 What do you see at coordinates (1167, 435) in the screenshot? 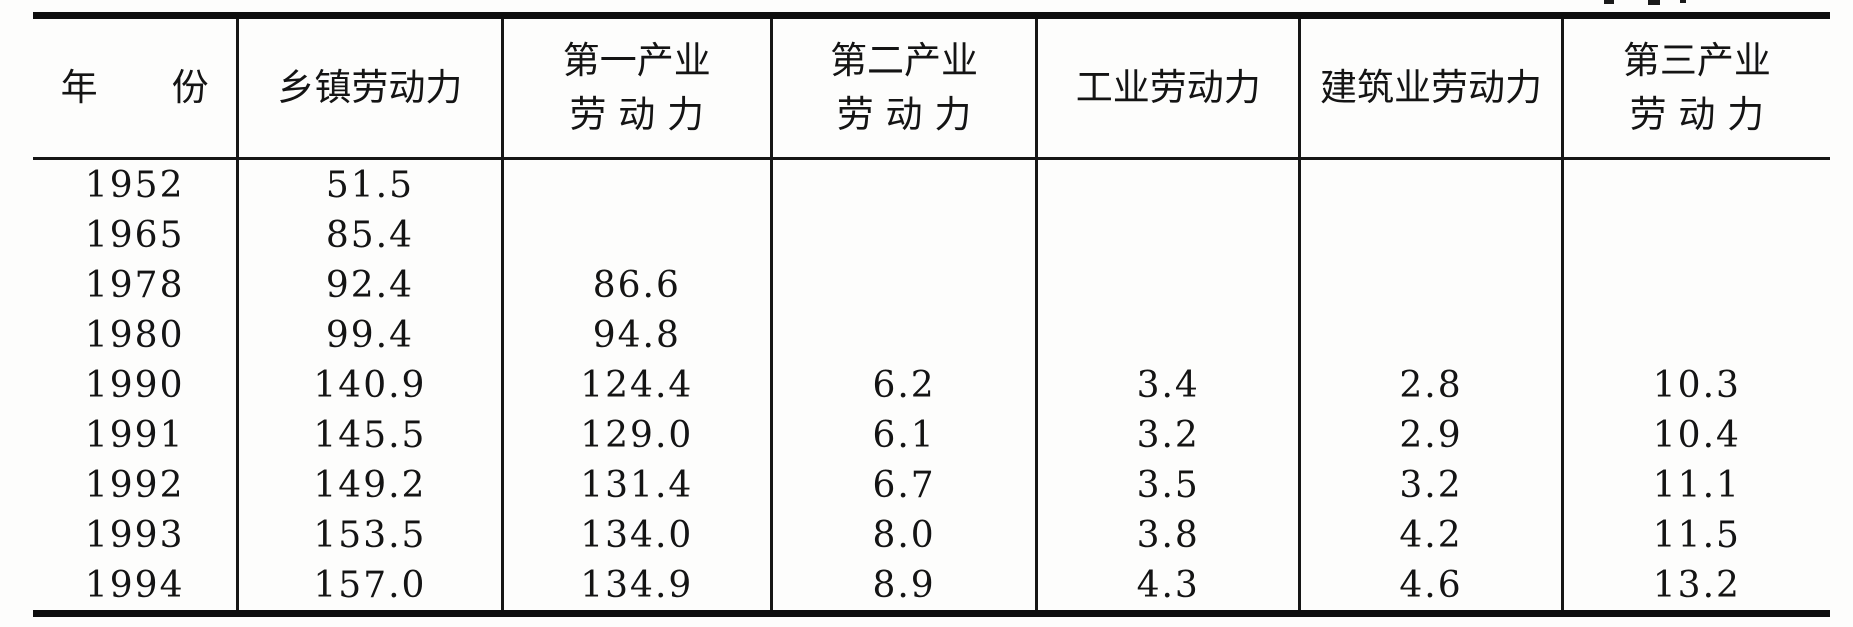
I see `cell-industrial: 3.2` at bounding box center [1167, 435].